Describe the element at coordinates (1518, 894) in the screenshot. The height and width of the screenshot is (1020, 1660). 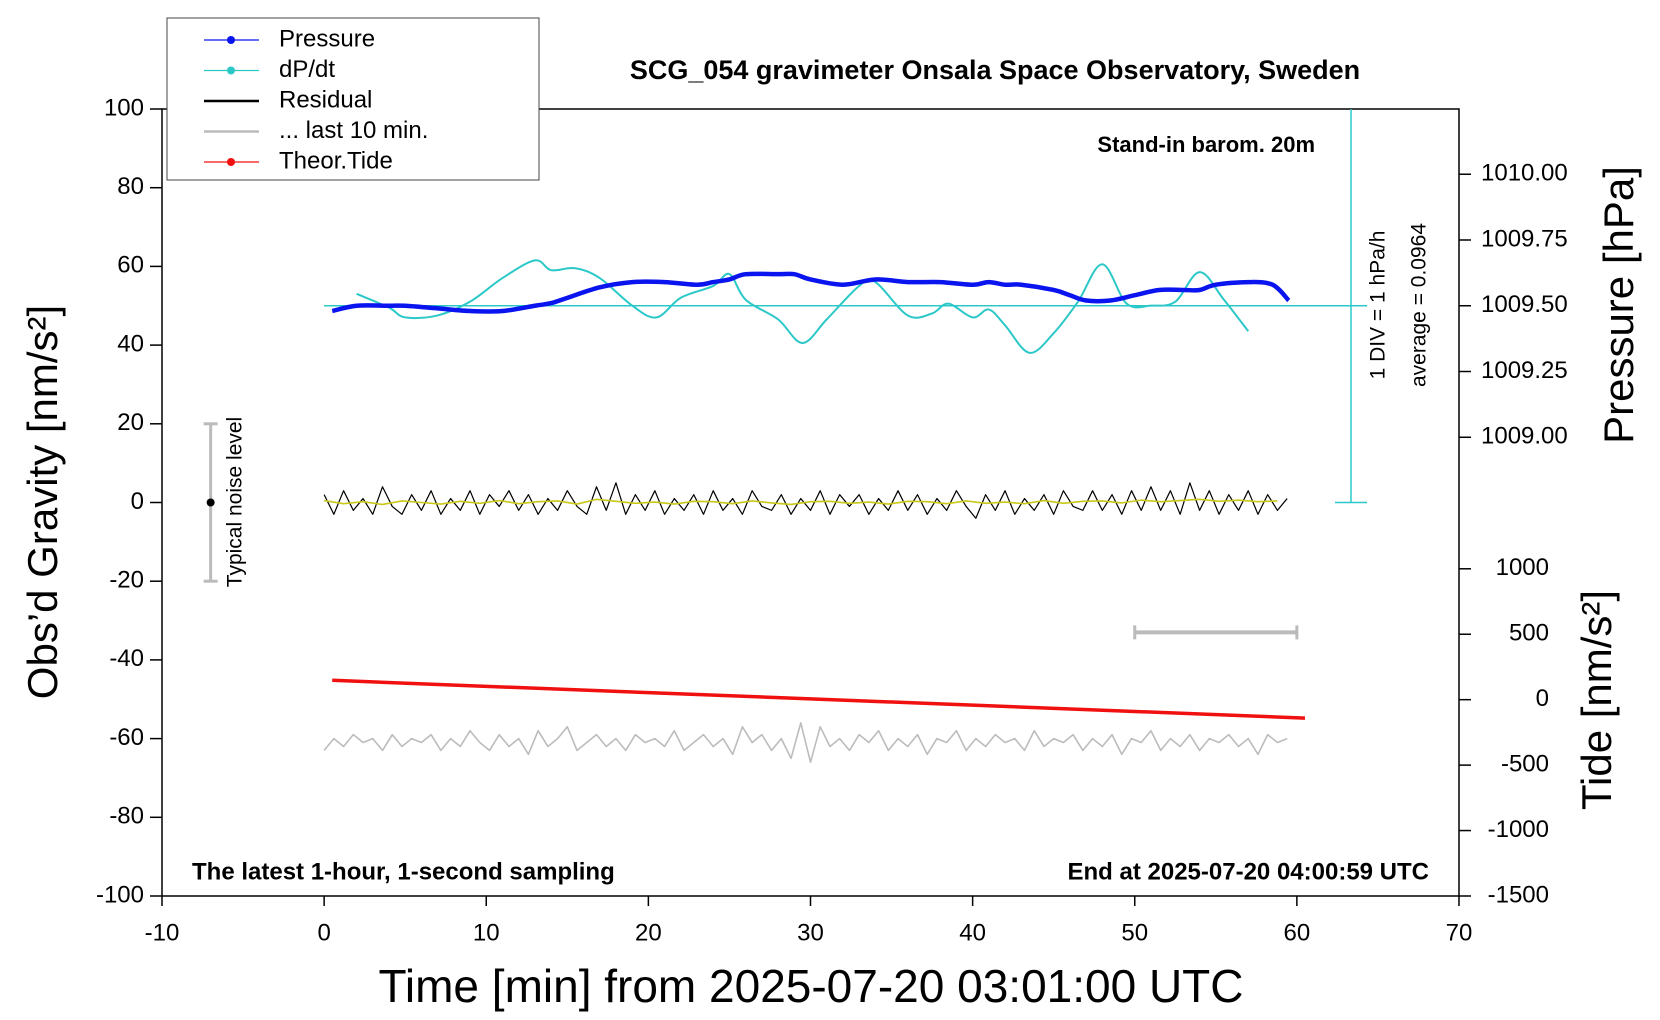
I see `tide-tick-label: -1500` at that location.